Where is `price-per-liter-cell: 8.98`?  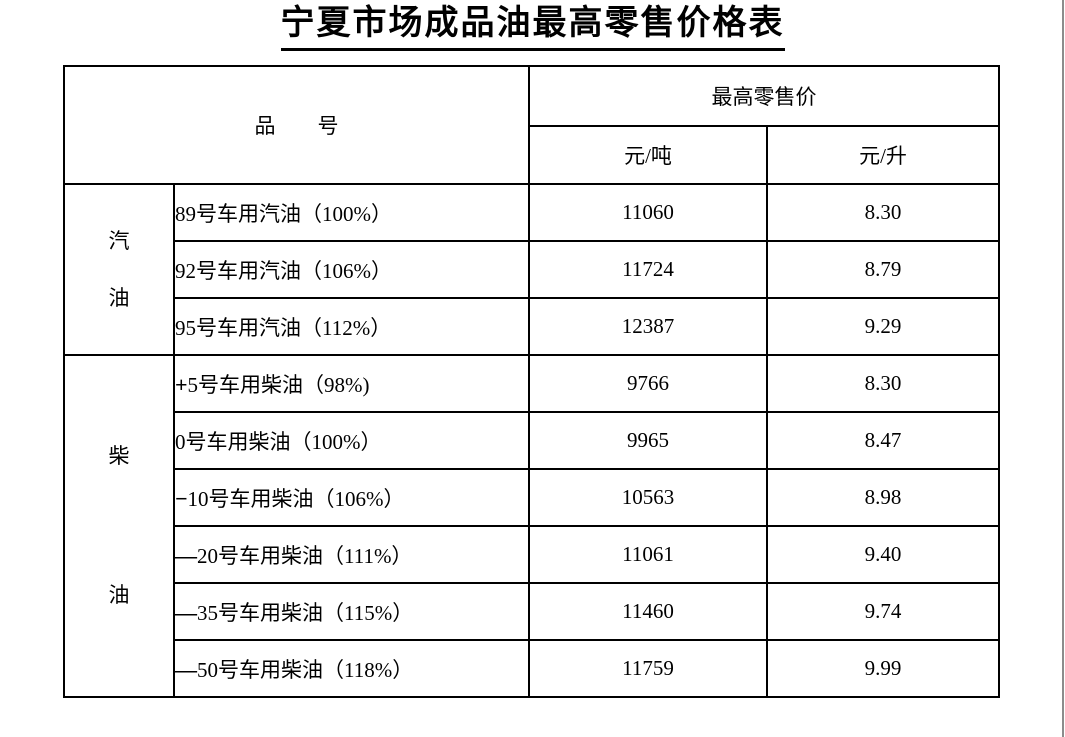 price-per-liter-cell: 8.98 is located at coordinates (883, 497).